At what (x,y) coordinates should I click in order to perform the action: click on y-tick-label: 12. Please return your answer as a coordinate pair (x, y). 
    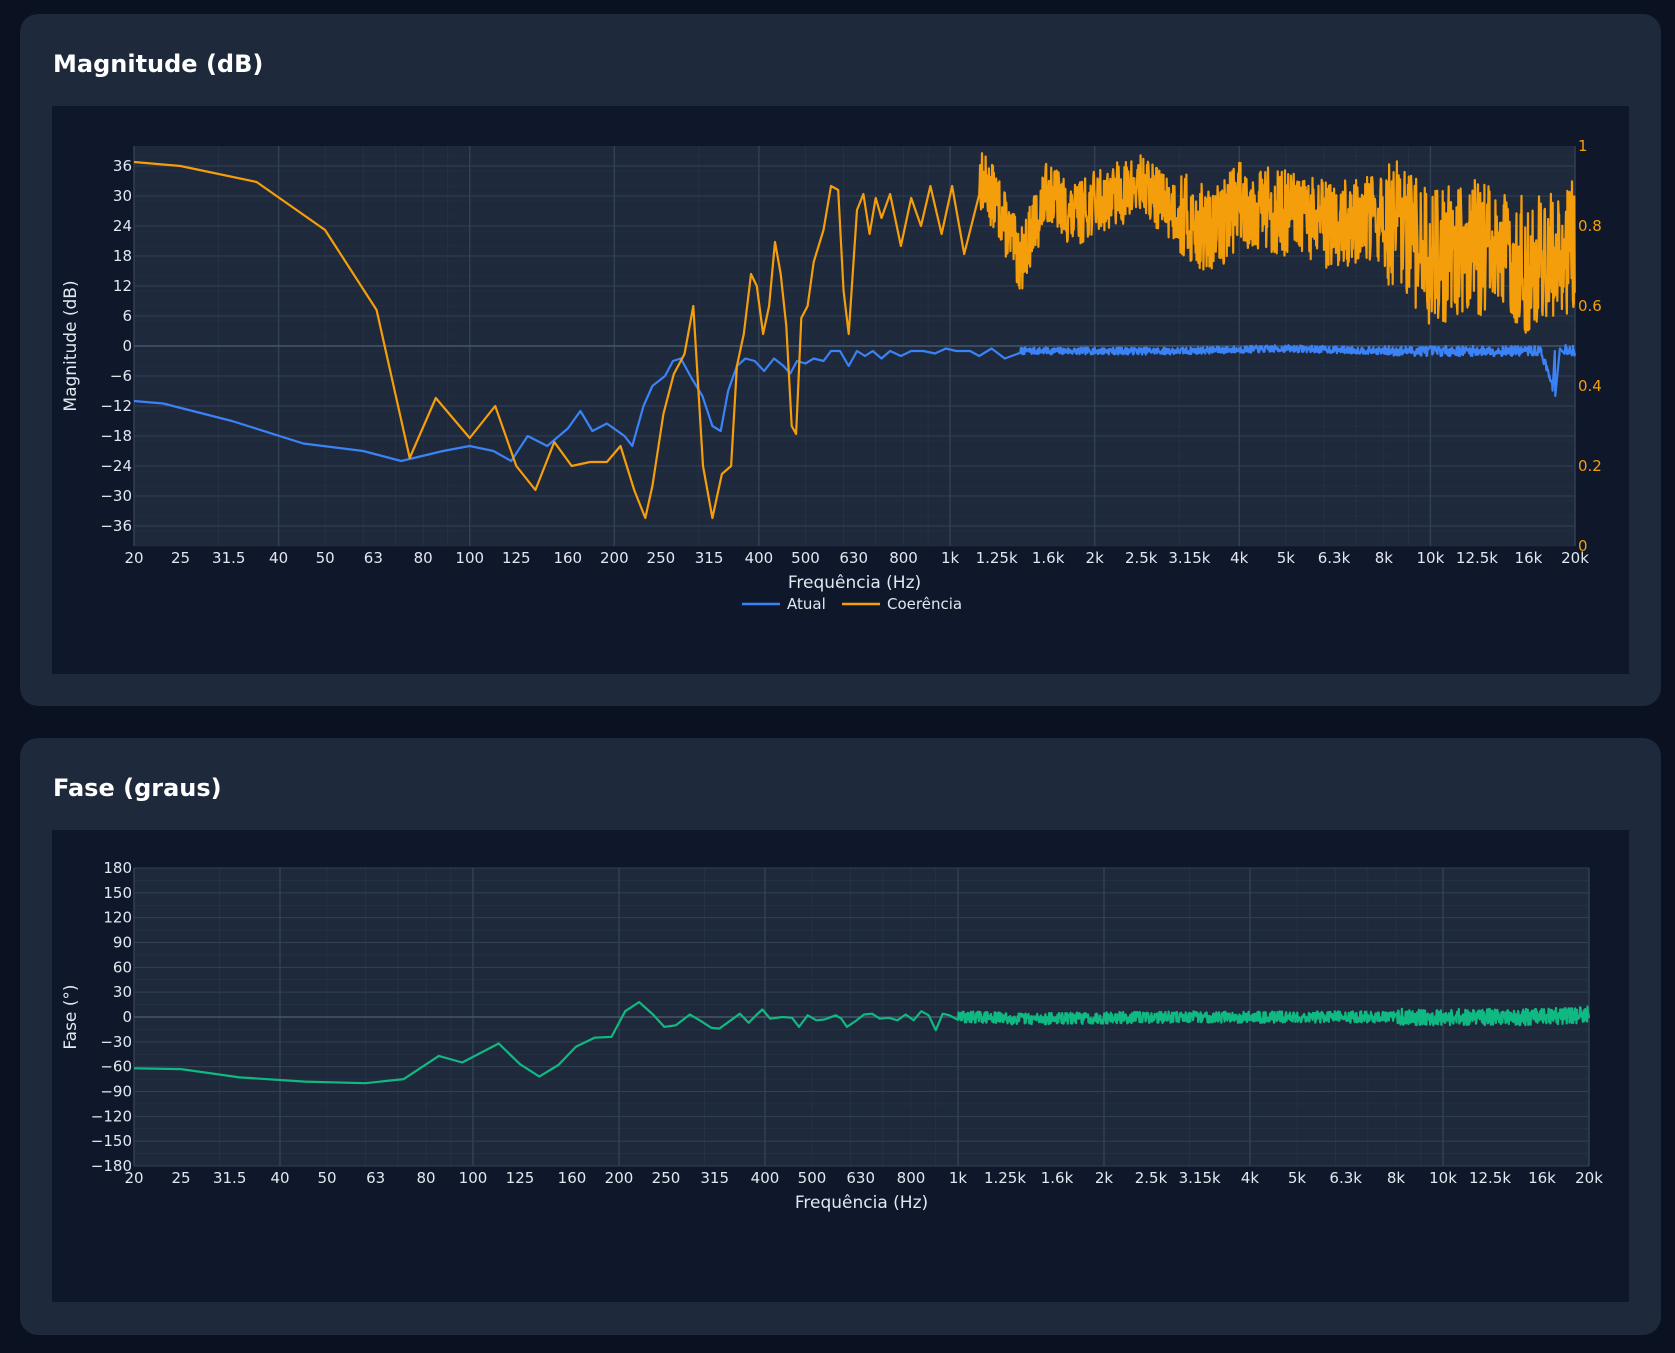
    Looking at the image, I should click on (122, 286).